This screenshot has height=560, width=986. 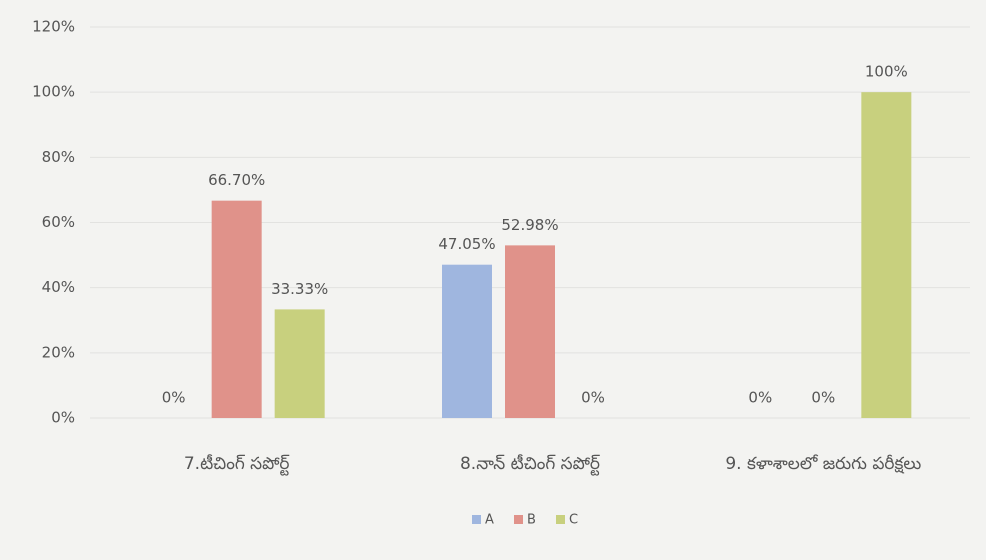 What do you see at coordinates (529, 225) in the screenshot?
I see `data-label: 52.98%` at bounding box center [529, 225].